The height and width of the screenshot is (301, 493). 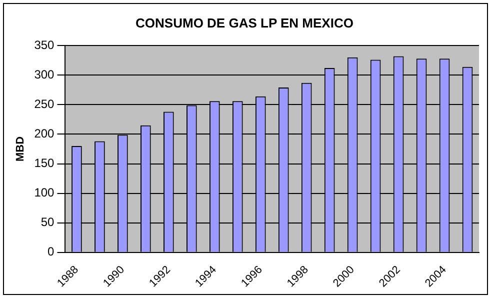 I want to click on y-tick-label: 200, so click(x=44, y=133).